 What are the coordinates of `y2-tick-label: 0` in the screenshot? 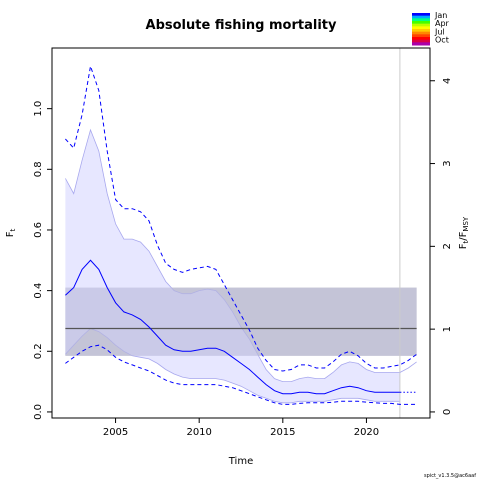 It's located at (447, 412).